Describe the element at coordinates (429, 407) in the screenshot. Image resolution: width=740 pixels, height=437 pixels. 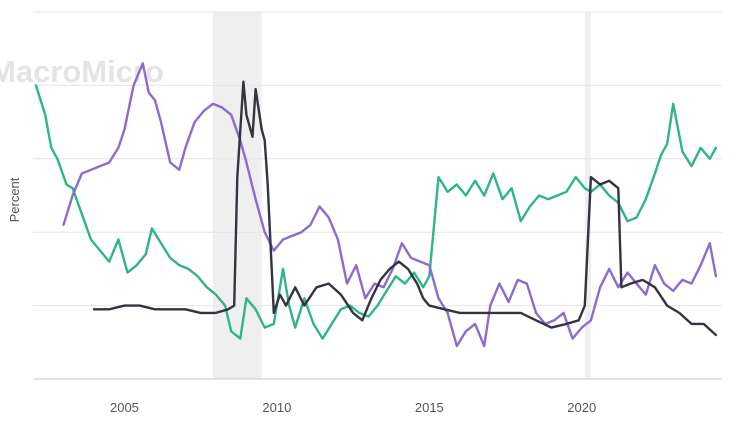
I see `x-tick-label-2015: 2015` at that location.